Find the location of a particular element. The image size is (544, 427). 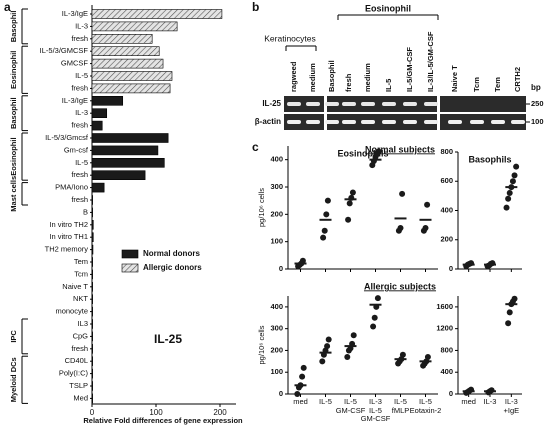

lane-label: Naive T is located at coordinates (454, 78).